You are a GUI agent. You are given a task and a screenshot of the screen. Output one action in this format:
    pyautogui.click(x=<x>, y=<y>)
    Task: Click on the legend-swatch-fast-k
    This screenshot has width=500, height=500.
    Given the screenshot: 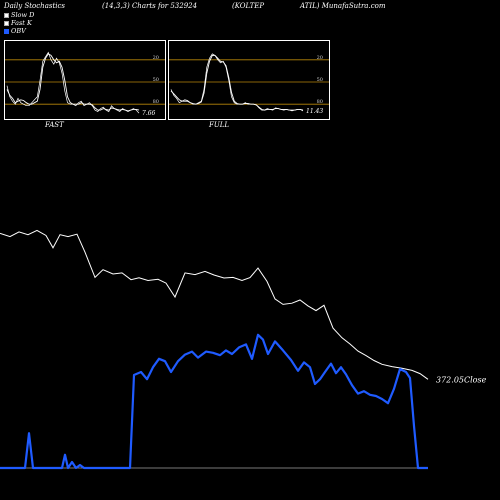 What is the action you would take?
    pyautogui.click(x=6, y=23)
    